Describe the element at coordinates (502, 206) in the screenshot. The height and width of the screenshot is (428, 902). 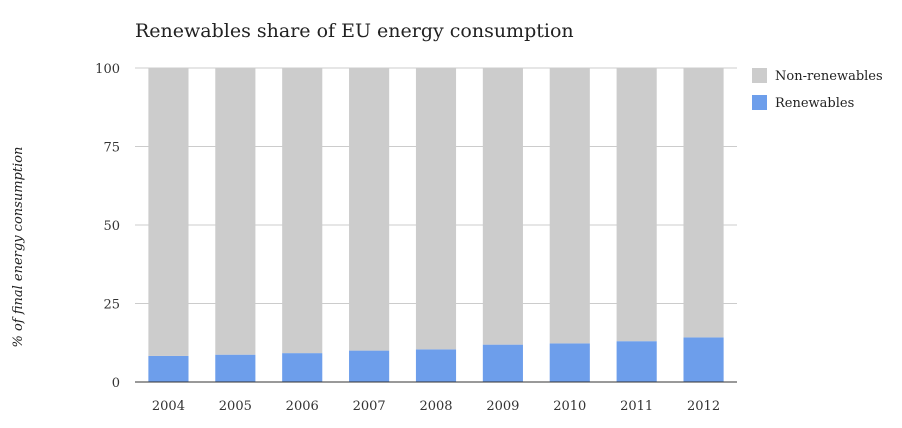
I see `bar-non-renewables-2009` at that location.